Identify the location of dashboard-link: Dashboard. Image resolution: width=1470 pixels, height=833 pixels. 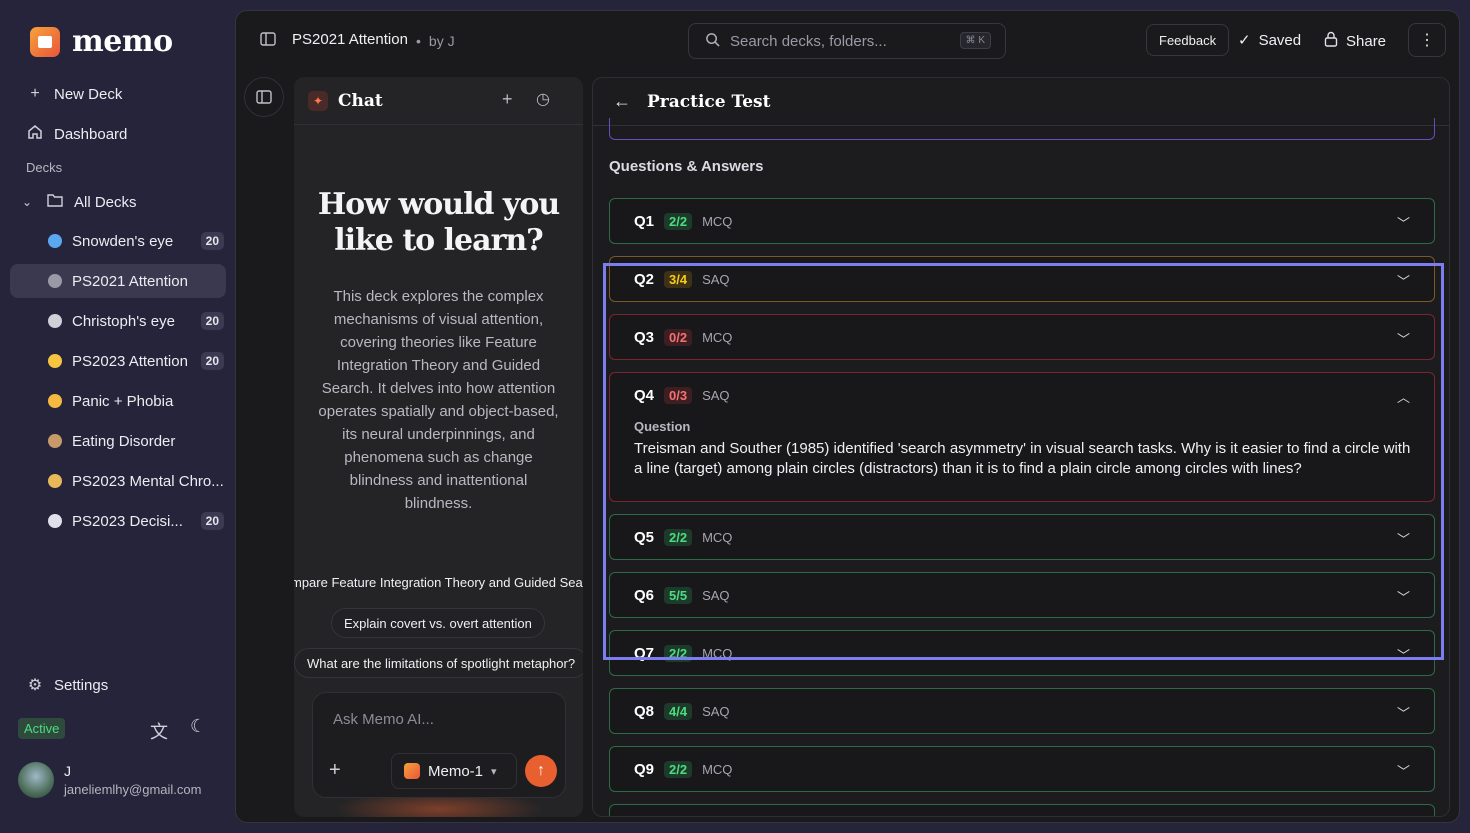
(118, 134).